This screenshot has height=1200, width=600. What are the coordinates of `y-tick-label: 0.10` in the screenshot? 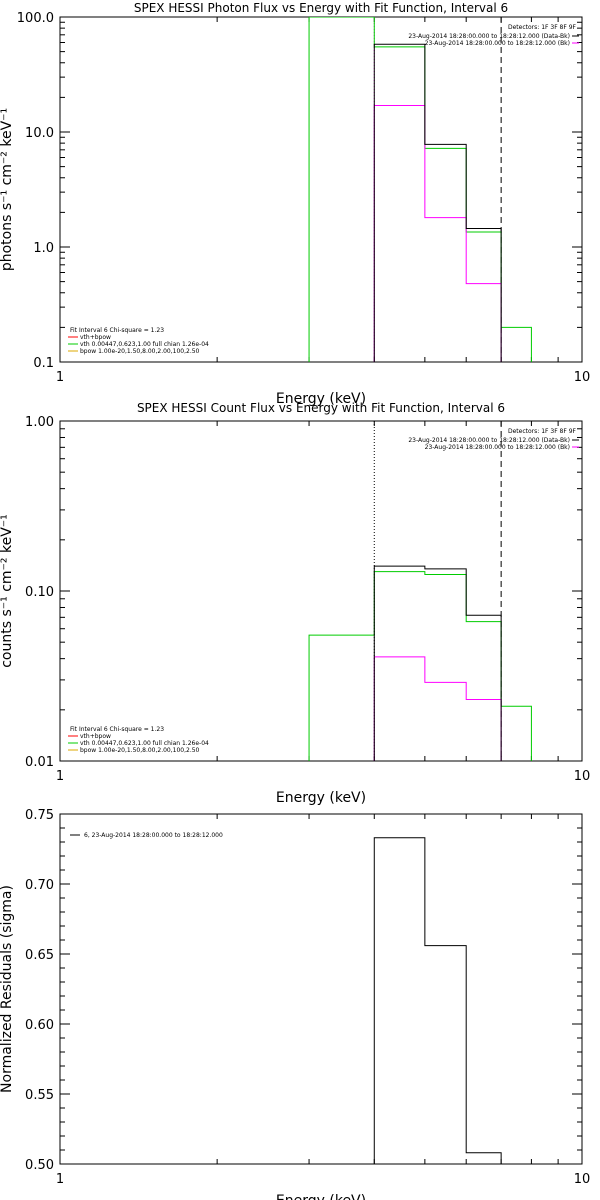 It's located at (39, 592).